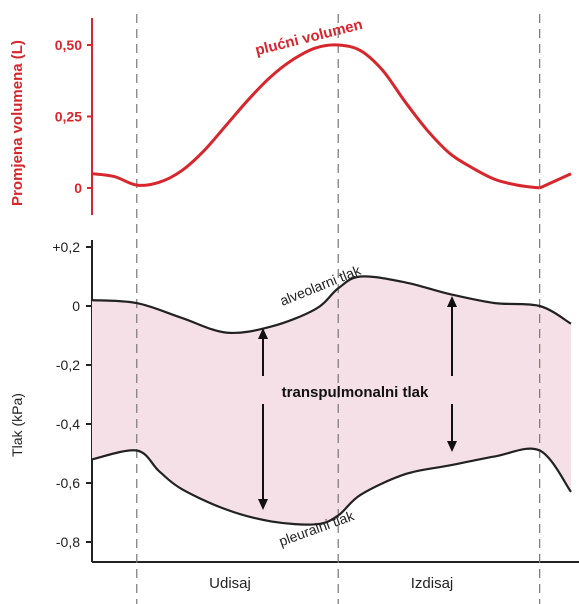 This screenshot has width=579, height=604. Describe the element at coordinates (68, 117) in the screenshot. I see `volume-tick-label: 0,25` at that location.